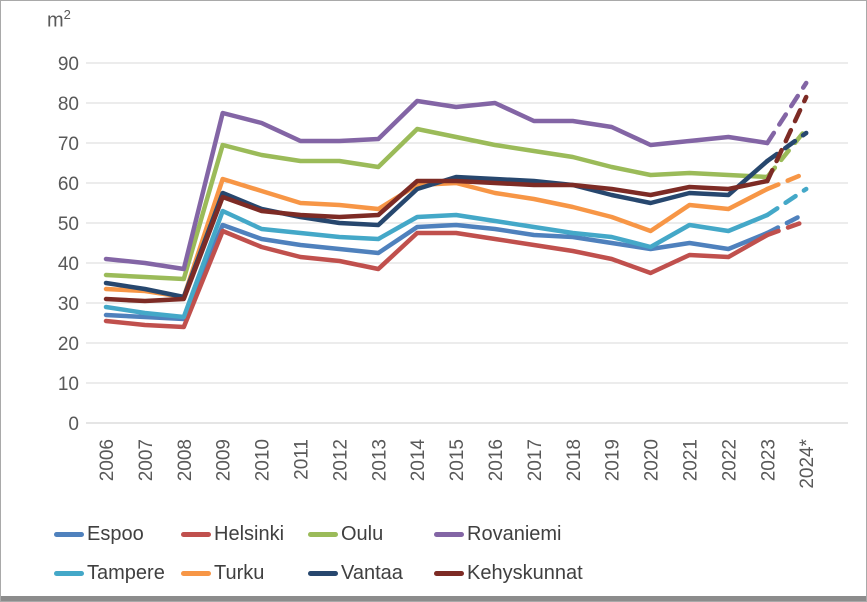 The height and width of the screenshot is (602, 867). Describe the element at coordinates (787, 181) in the screenshot. I see `series-projection-turku` at that location.